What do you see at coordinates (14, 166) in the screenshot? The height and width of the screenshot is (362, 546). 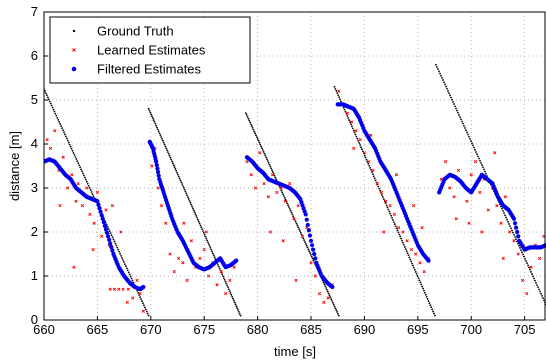 I see `y-axis-label: distance [m]` at bounding box center [14, 166].